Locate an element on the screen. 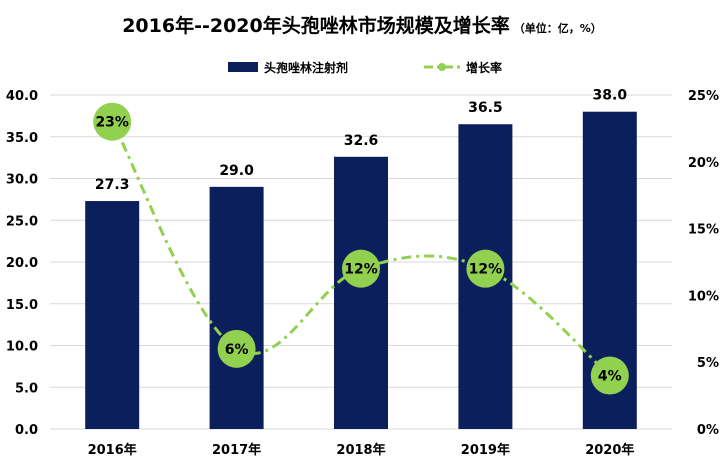 This screenshot has width=724, height=466. y-left-tick-label: 20.0 is located at coordinates (22, 263).